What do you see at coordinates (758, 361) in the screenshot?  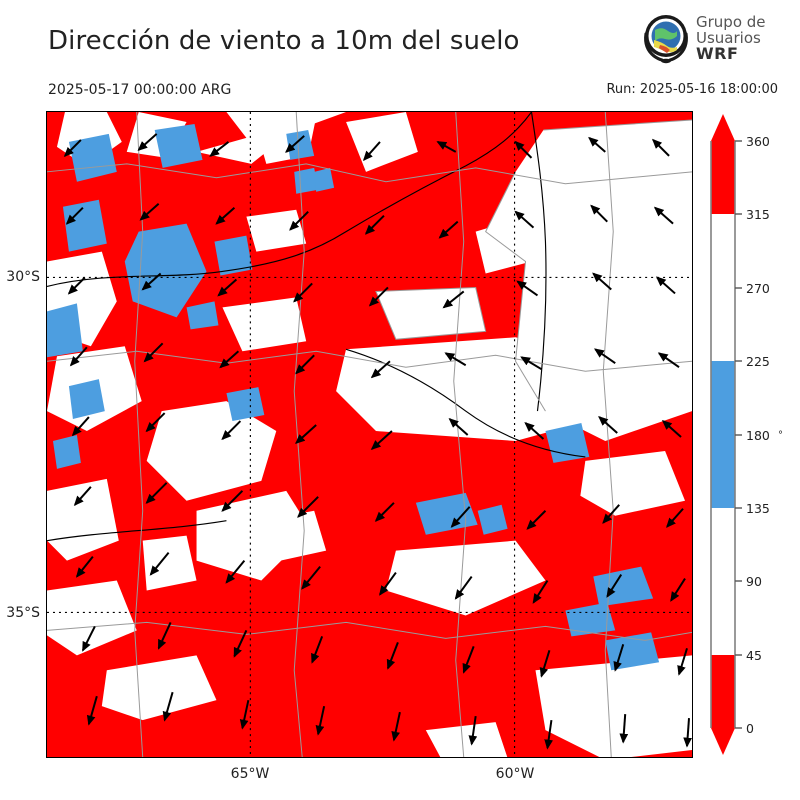 I see `colorbar-tick-225: 225` at bounding box center [758, 361].